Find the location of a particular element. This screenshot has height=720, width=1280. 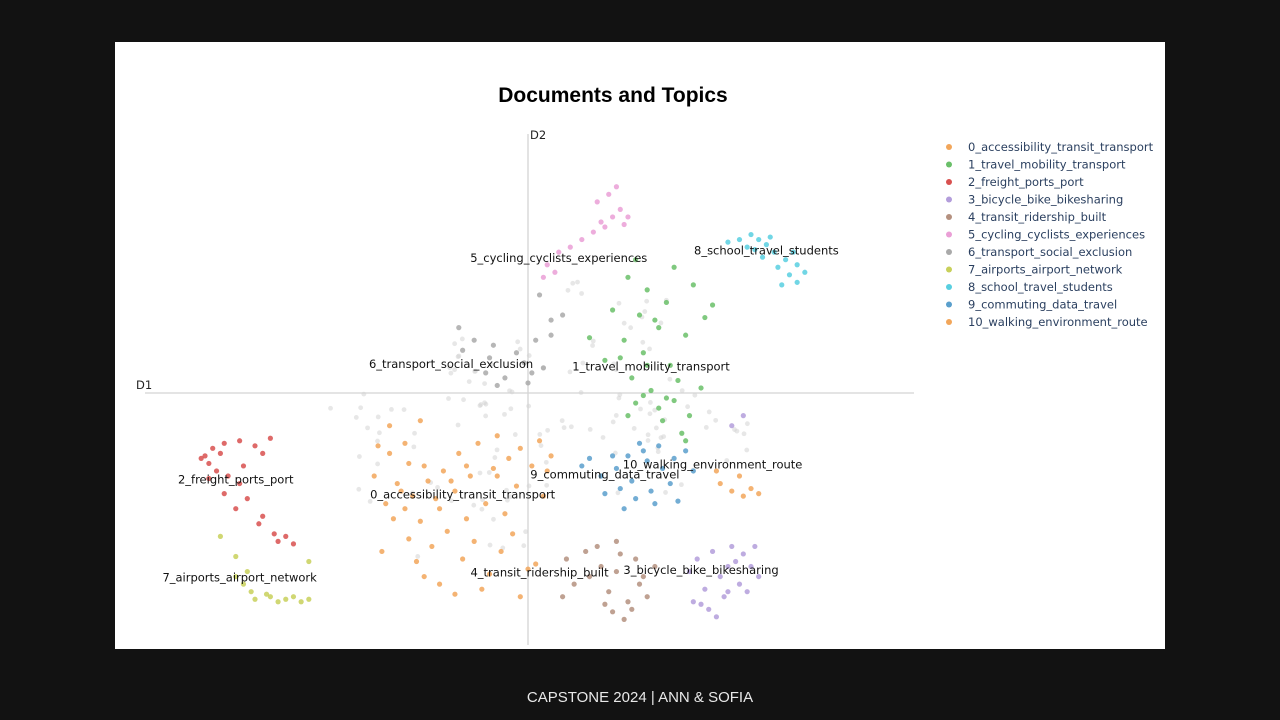

legend-item-4: 4_transit_ridership_built is located at coordinates (1026, 217).